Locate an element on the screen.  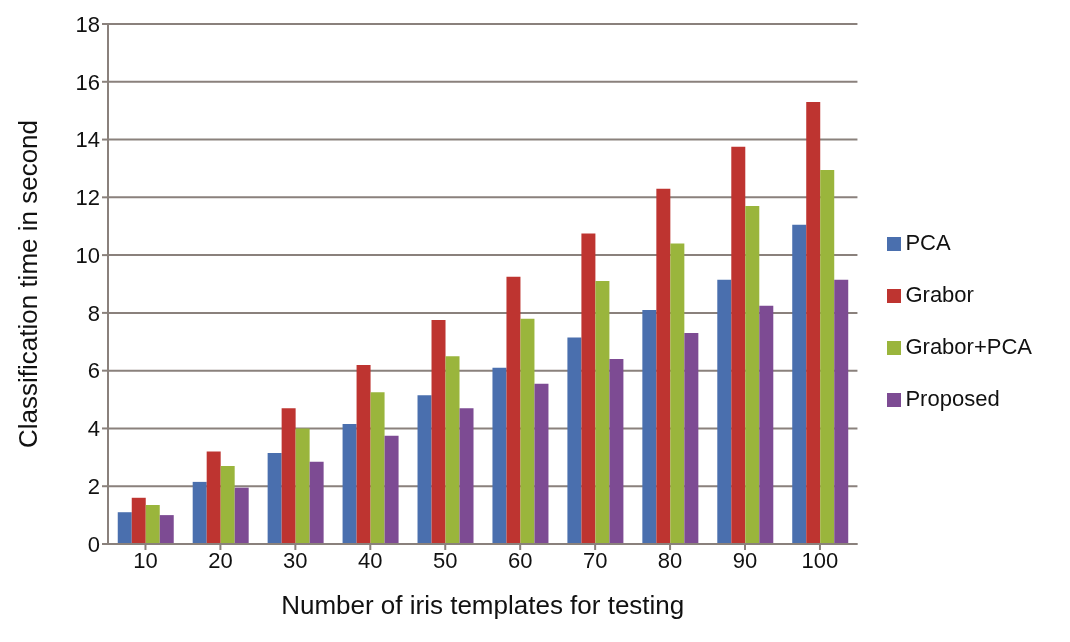
x-tick-label: 50 is located at coordinates (445, 560).